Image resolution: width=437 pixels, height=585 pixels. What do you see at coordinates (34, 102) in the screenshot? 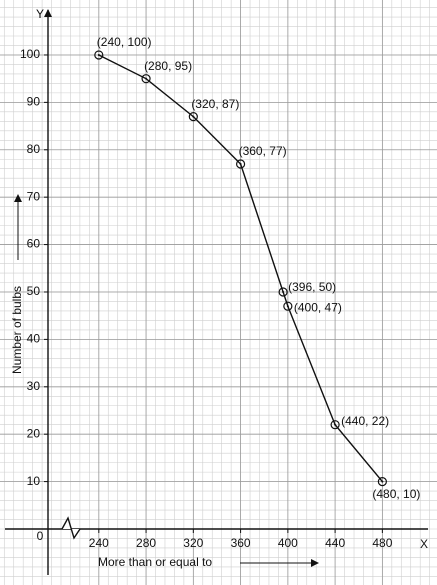
I see `y-tick-label: 90` at bounding box center [34, 102].